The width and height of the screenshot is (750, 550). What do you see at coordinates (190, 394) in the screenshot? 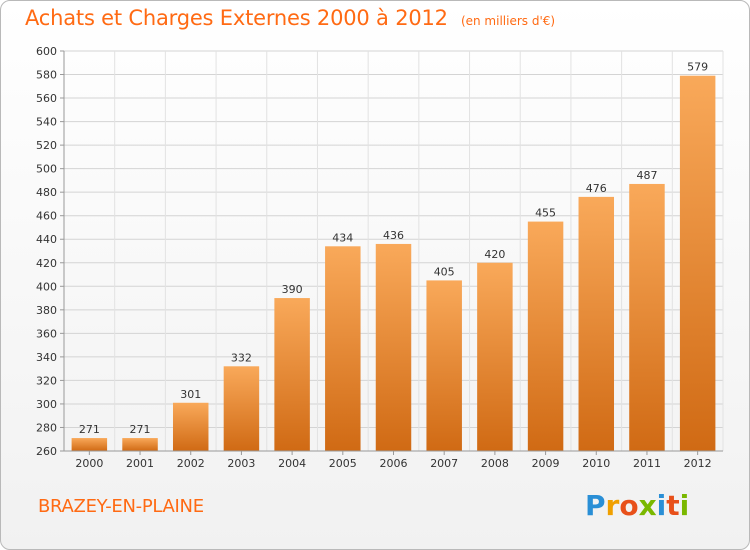
I see `data-label: 301` at bounding box center [190, 394].